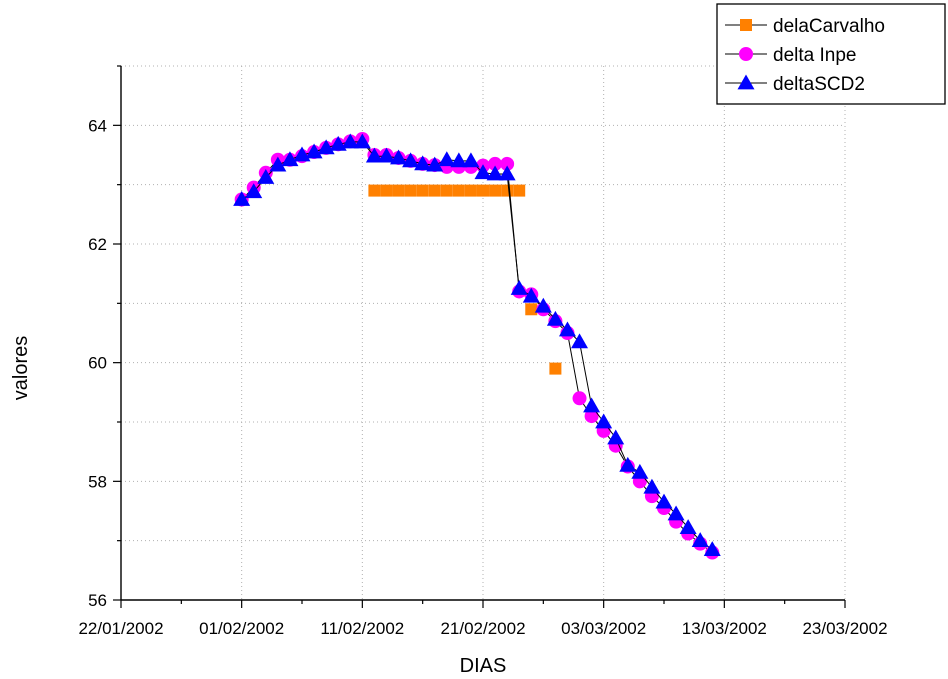 This screenshot has width=948, height=679. What do you see at coordinates (120, 628) in the screenshot?
I see `x-tick-label: 22/01/2002` at bounding box center [120, 628].